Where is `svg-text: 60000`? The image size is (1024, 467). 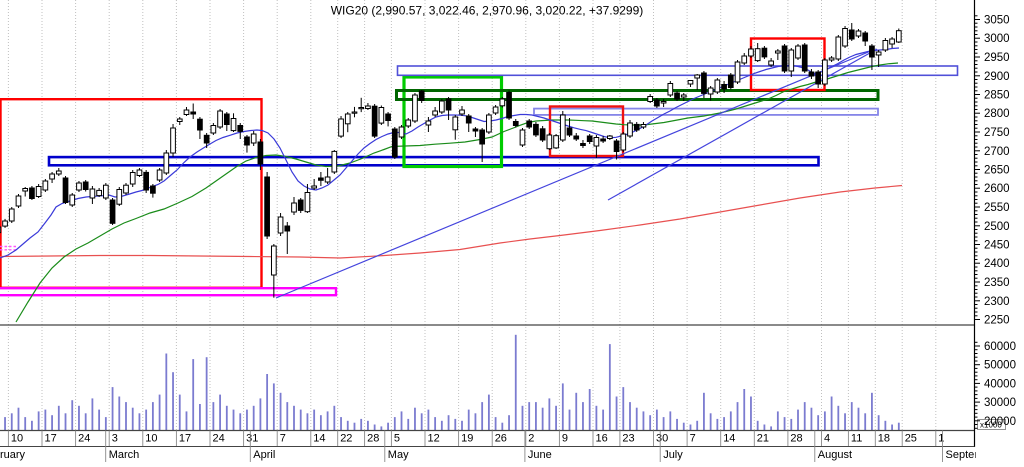 svg-text: 60000 is located at coordinates (1000, 347).